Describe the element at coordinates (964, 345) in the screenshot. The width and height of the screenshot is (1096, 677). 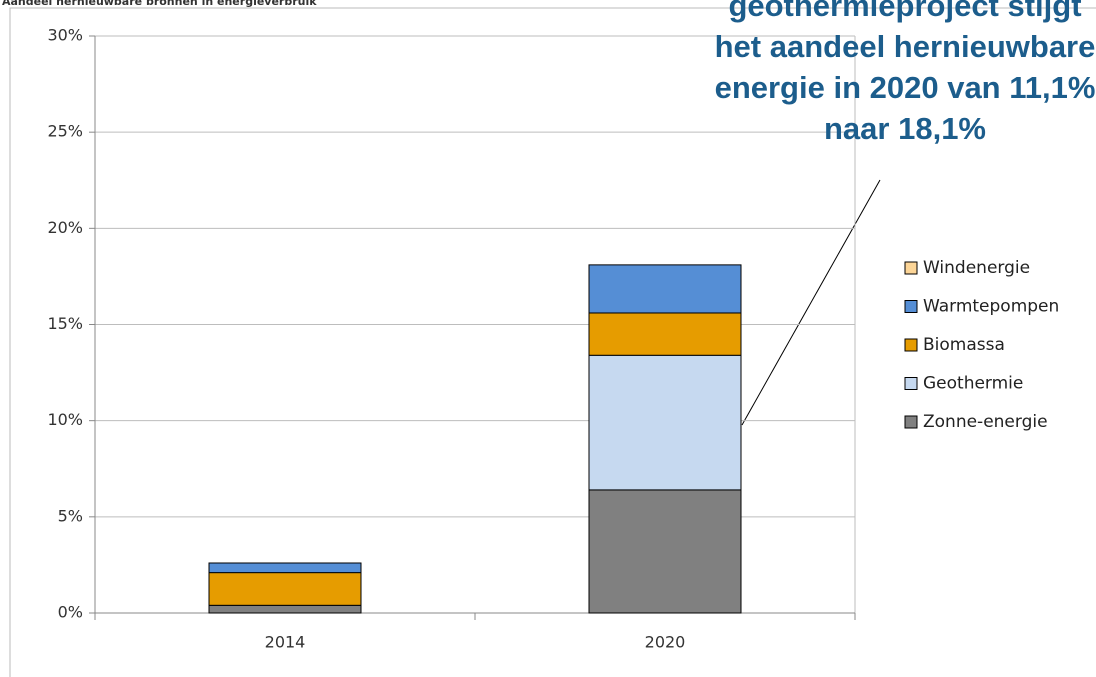
I see `legend-label: Biomassa` at that location.